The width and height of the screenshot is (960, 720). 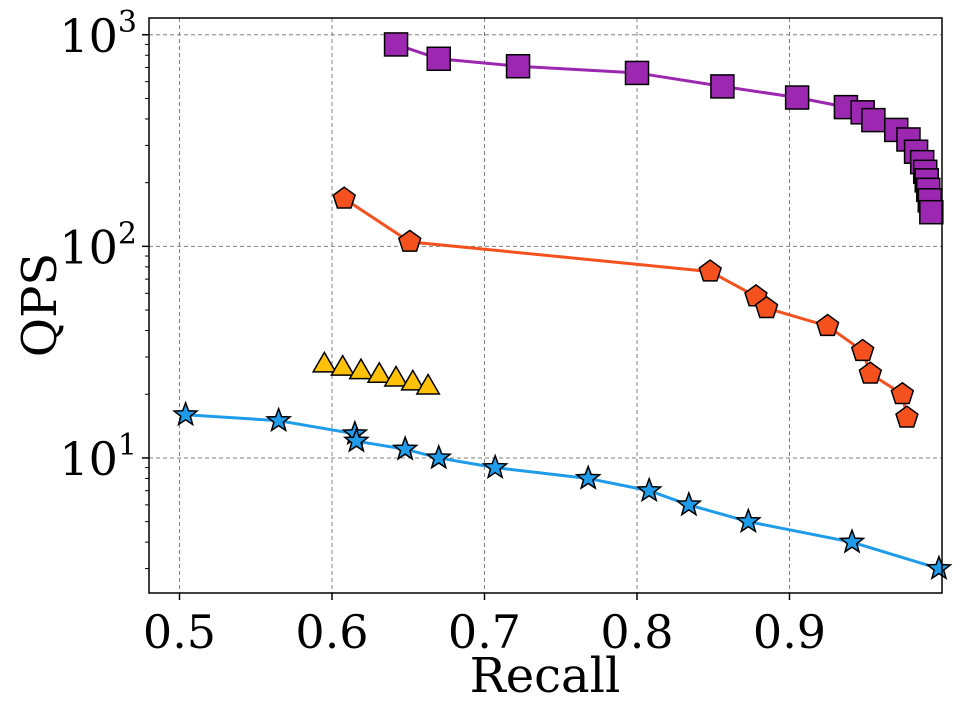 I want to click on x-tick-label: 0.7, so click(x=484, y=632).